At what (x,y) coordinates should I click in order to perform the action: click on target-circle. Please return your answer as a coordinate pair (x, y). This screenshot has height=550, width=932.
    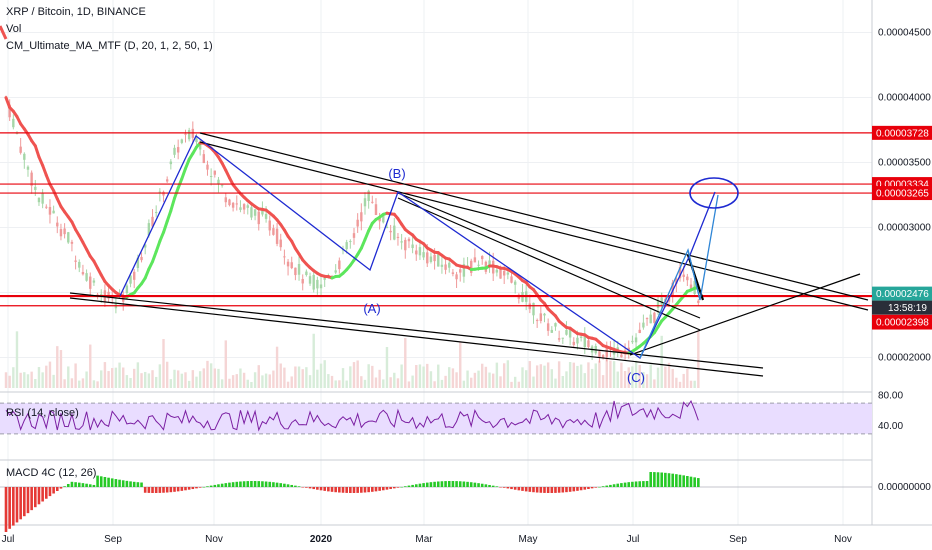
    Looking at the image, I should click on (714, 193).